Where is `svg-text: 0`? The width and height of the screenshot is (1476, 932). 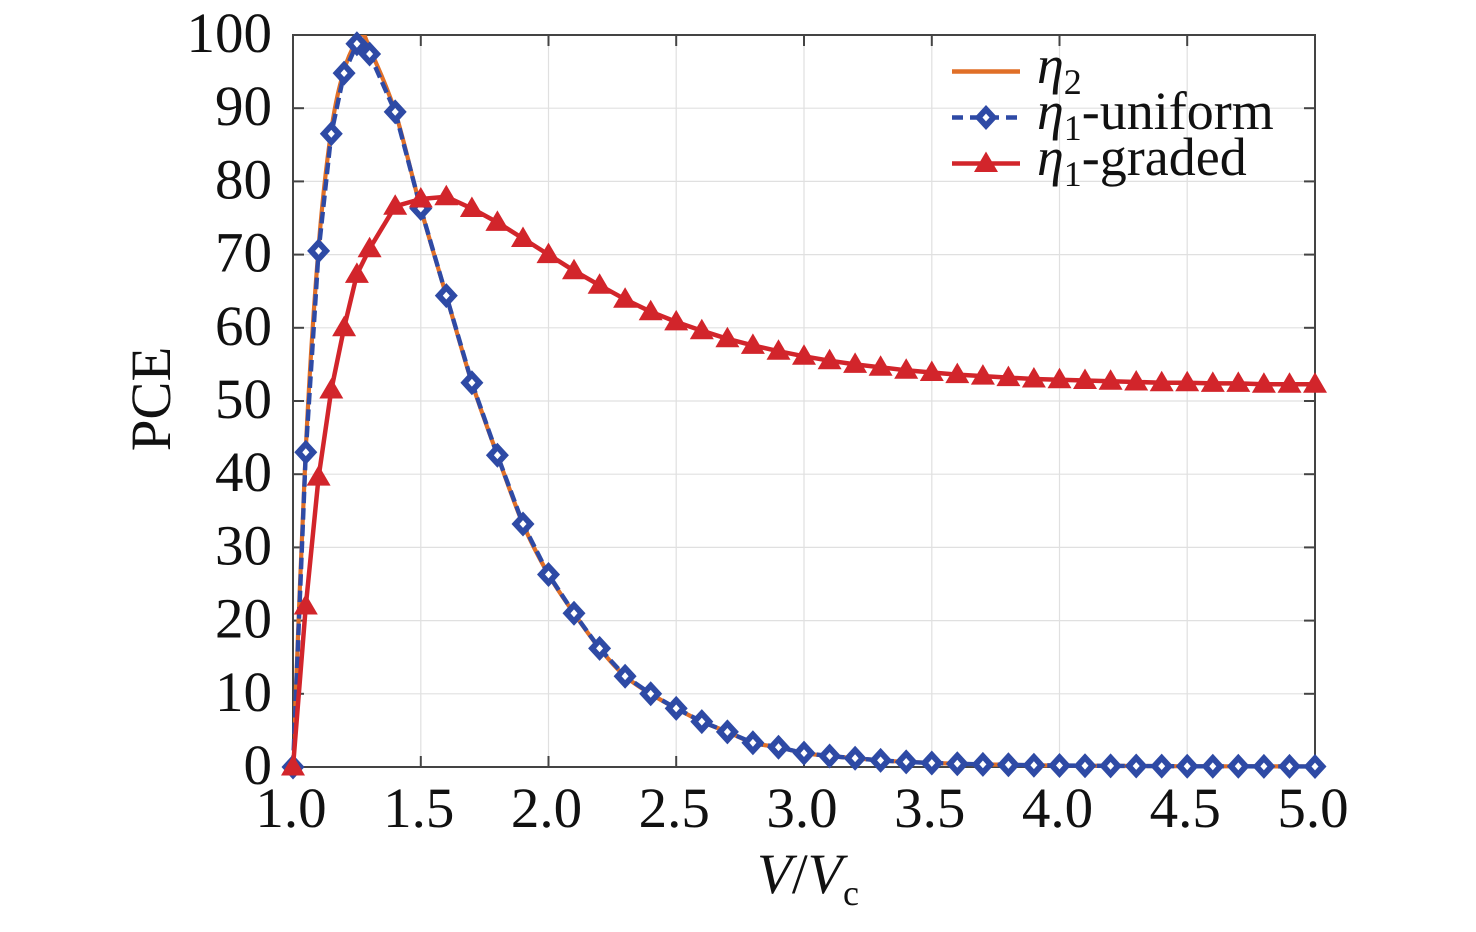
svg-text: 0 is located at coordinates (258, 765).